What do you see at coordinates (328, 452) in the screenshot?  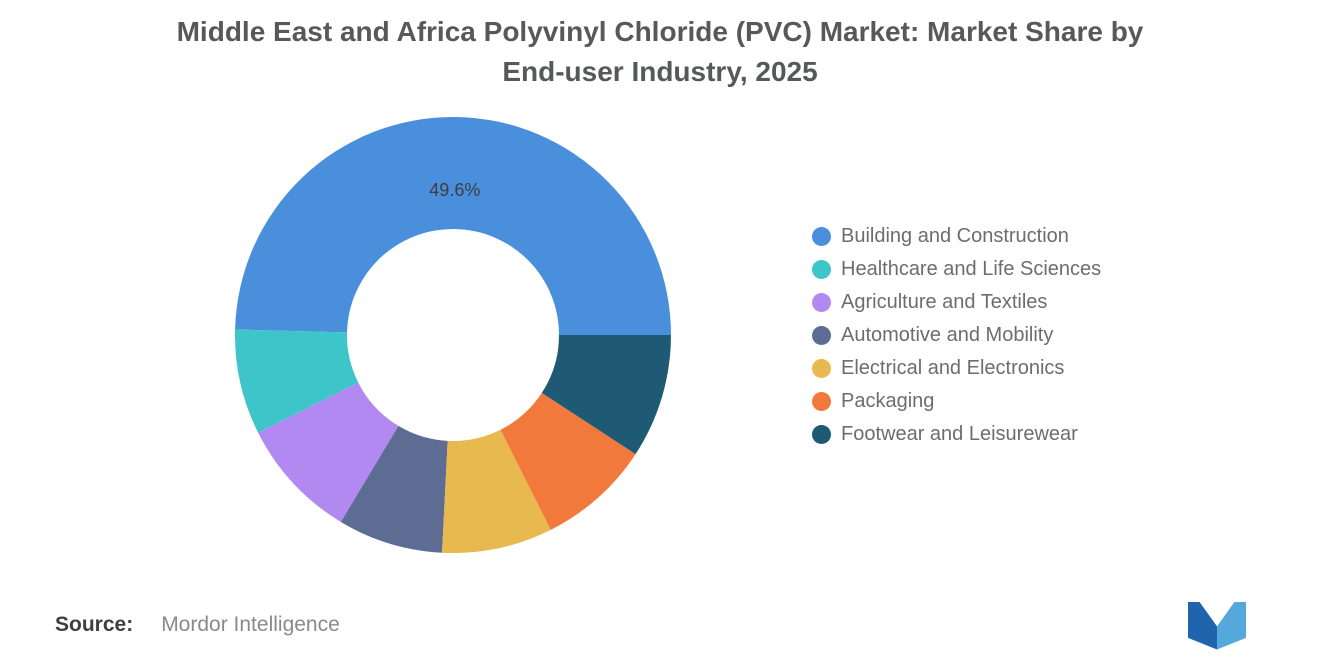 I see `pie-segment-agriculture-and-textiles` at bounding box center [328, 452].